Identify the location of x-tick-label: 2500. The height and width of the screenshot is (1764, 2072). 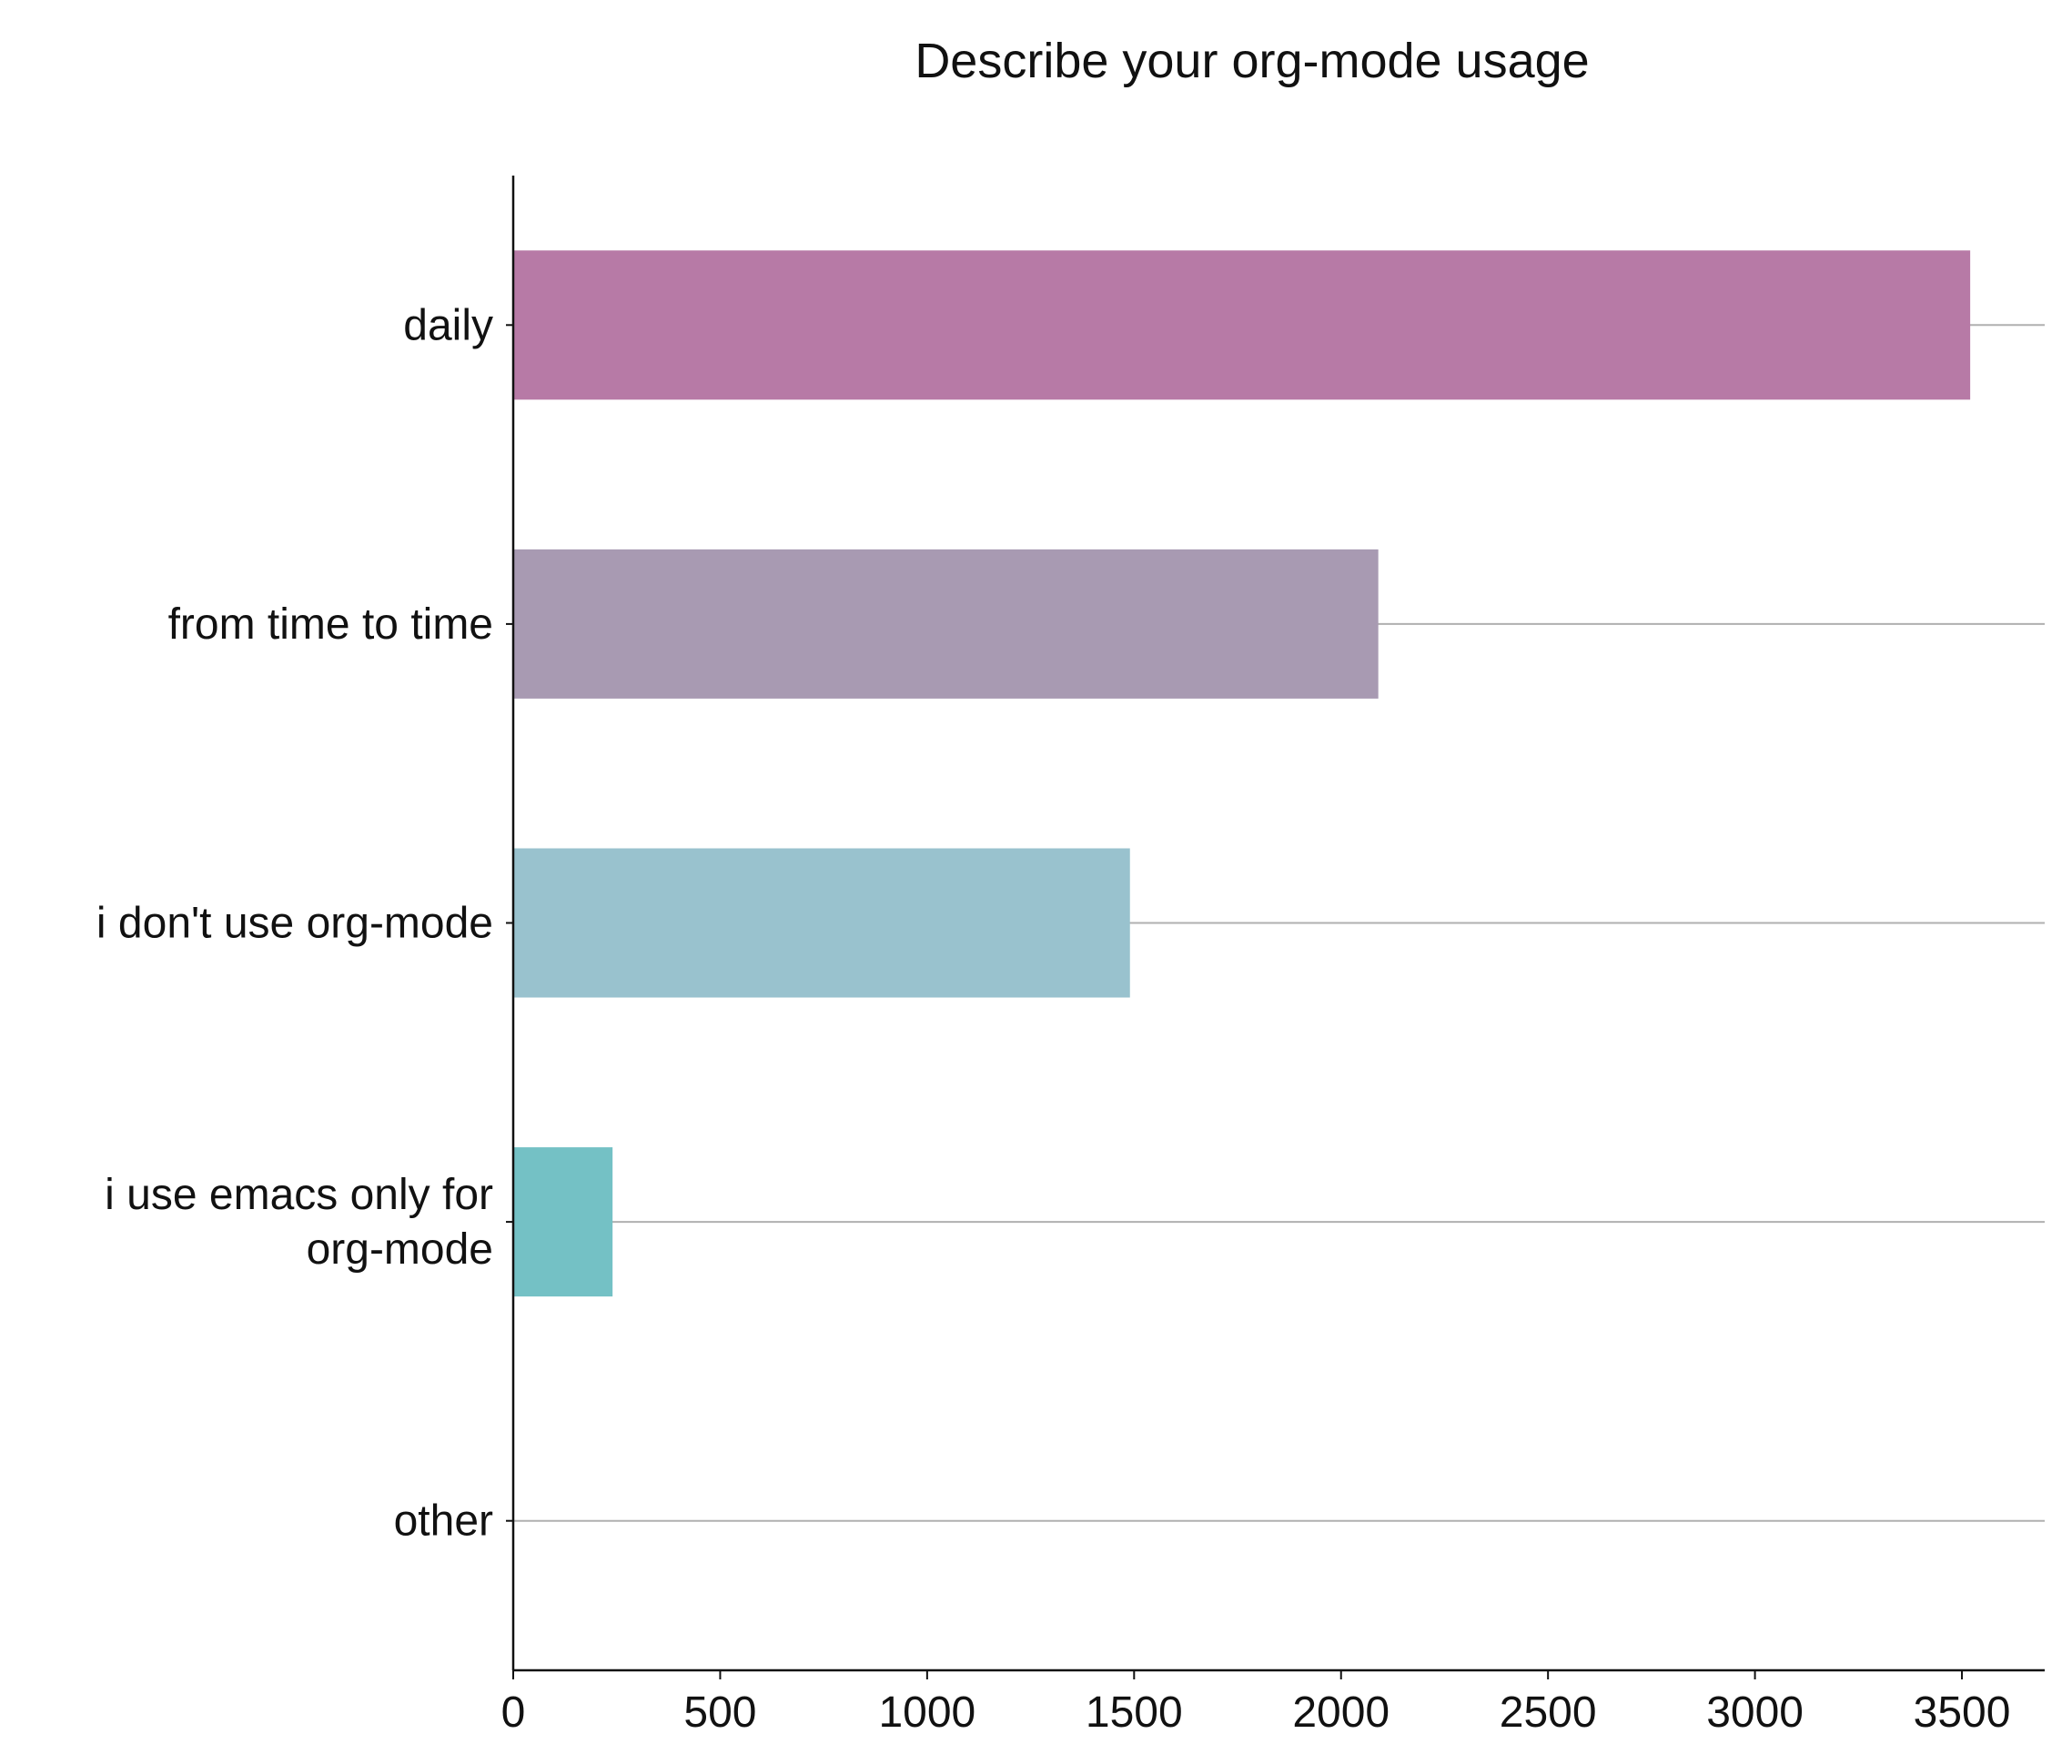
(1548, 1713).